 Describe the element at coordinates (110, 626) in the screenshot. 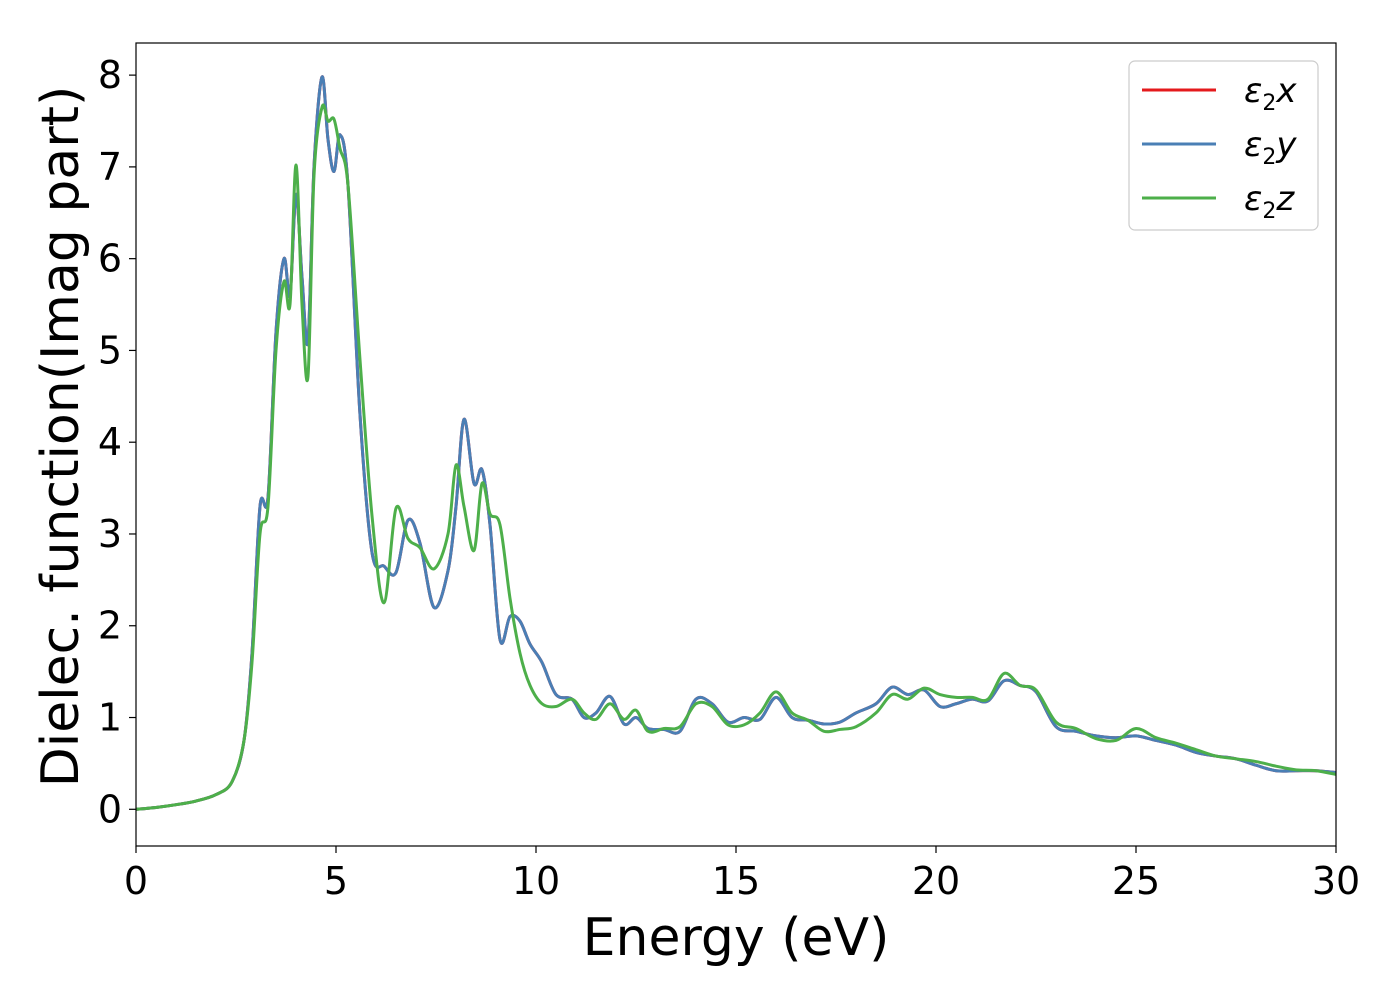

I see `y-tick-label: 2` at that location.